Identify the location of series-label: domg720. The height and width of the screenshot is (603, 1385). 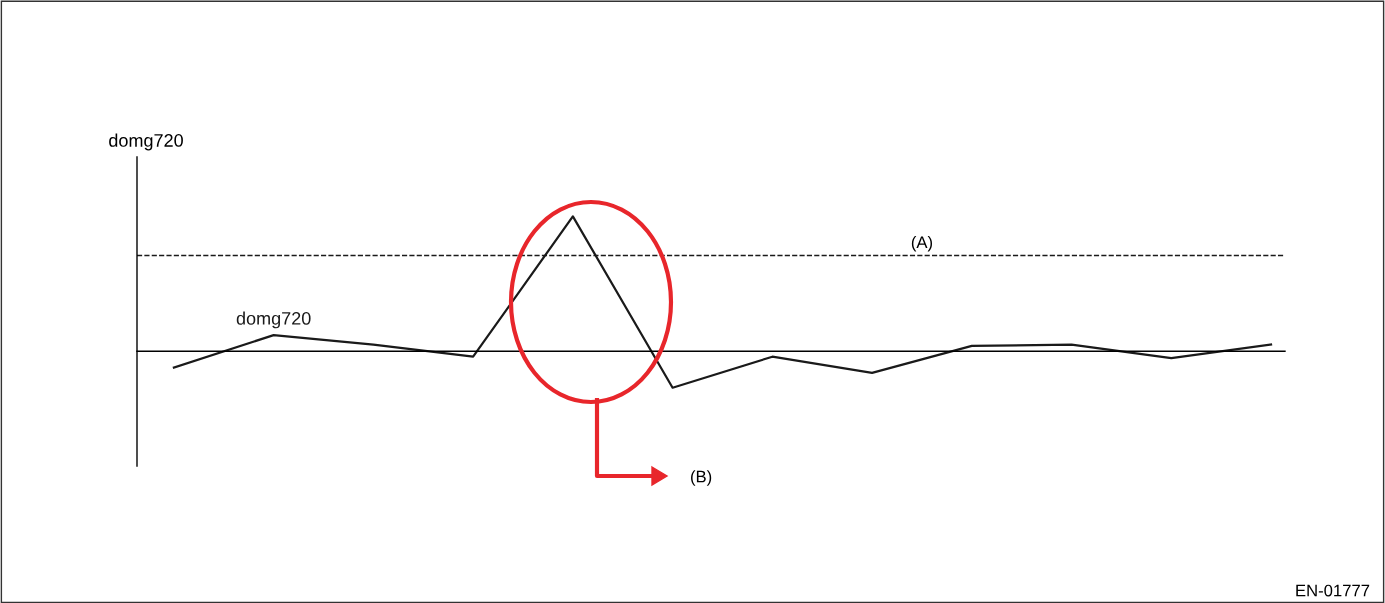
(273, 320).